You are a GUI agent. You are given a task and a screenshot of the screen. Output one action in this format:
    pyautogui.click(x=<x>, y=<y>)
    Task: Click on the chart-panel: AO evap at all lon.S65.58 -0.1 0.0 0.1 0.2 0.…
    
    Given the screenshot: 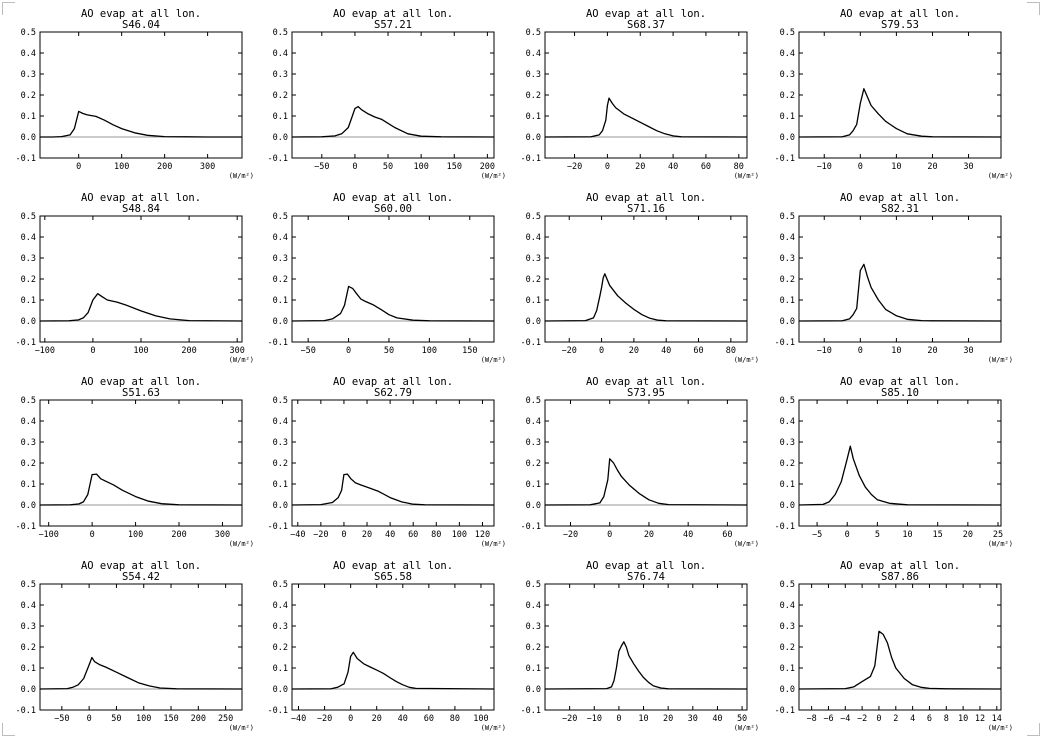 What is the action you would take?
    pyautogui.click(x=387, y=646)
    